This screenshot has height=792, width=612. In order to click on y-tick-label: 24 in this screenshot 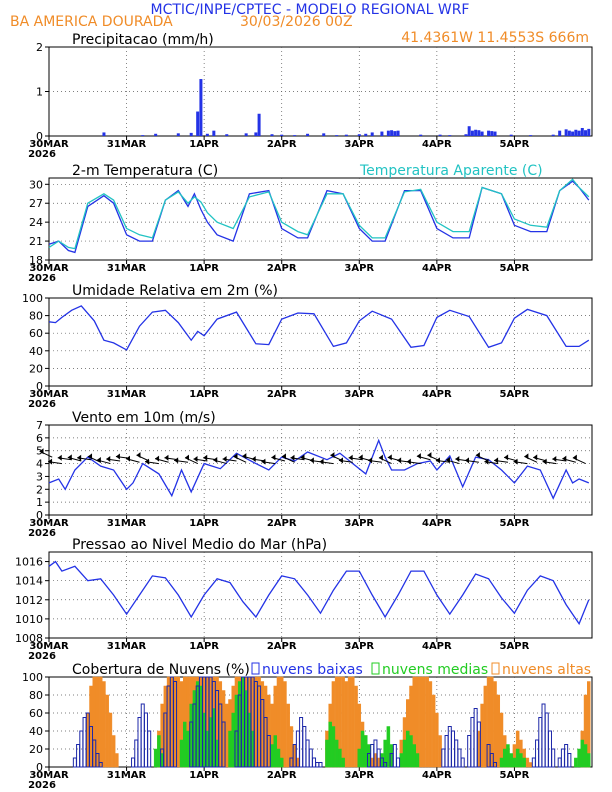, I will do `click(36, 222)`.